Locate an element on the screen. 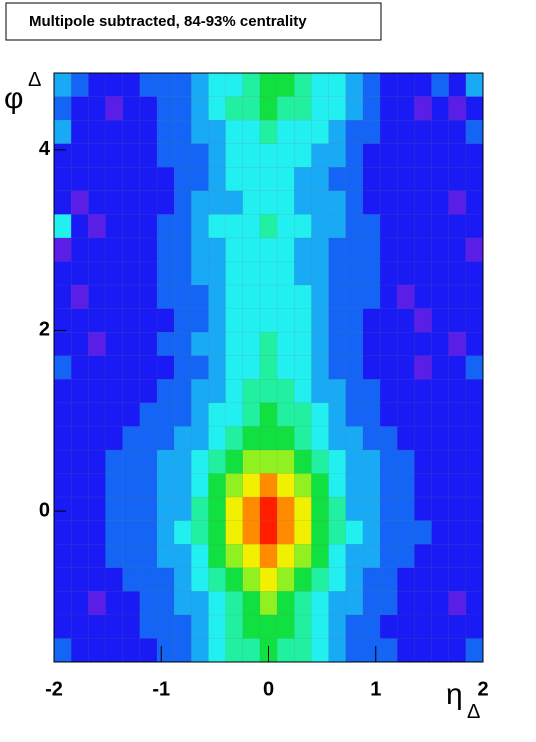  x-axis-label-subscript: Δ is located at coordinates (473, 712).